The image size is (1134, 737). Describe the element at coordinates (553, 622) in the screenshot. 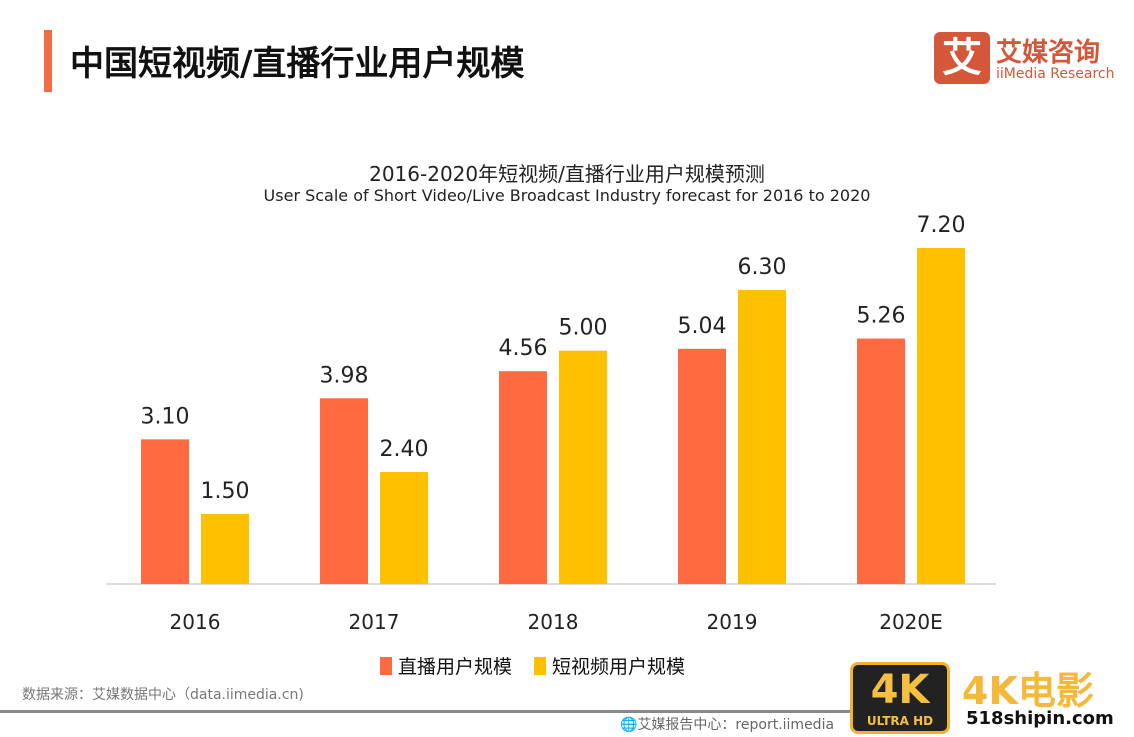

I see `x-tick-label: 2018` at that location.